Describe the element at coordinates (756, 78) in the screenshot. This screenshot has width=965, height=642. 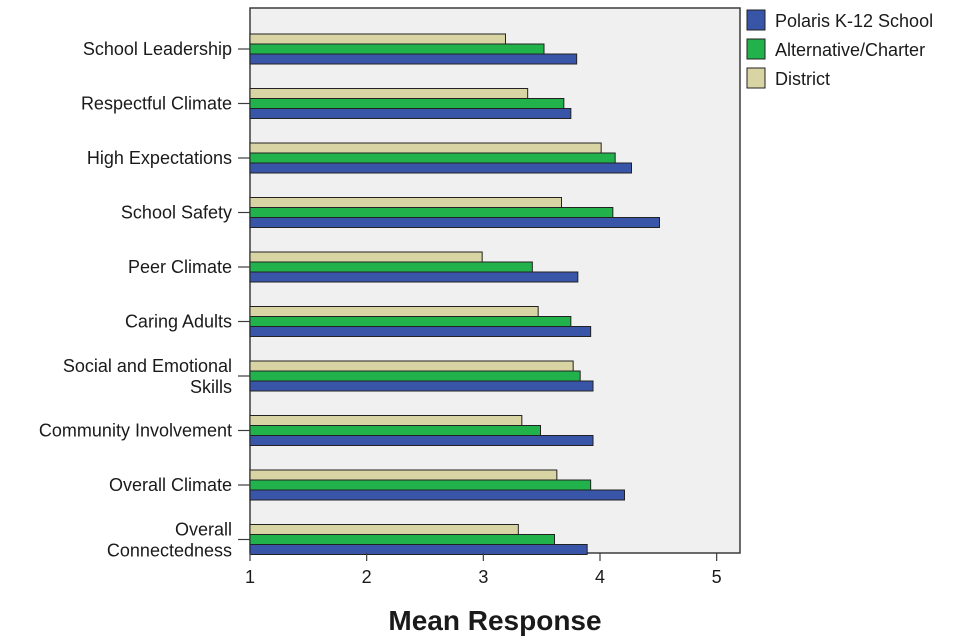
I see `legend-swatch-district` at that location.